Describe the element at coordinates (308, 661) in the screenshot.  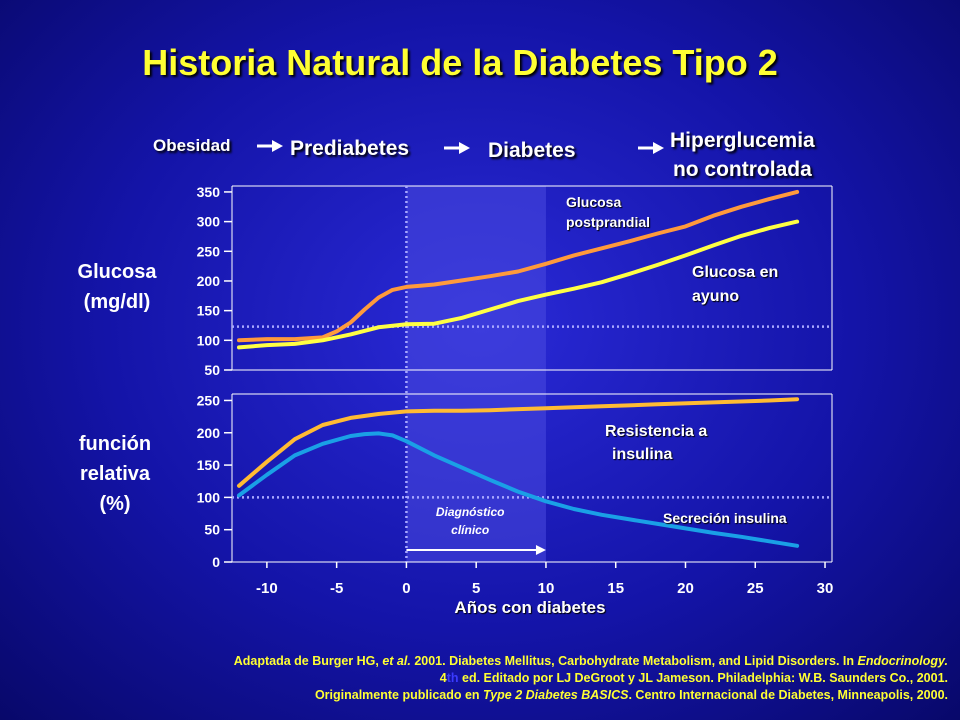
I see `source-line-1-prefix: Adaptada de Burger HG,` at that location.